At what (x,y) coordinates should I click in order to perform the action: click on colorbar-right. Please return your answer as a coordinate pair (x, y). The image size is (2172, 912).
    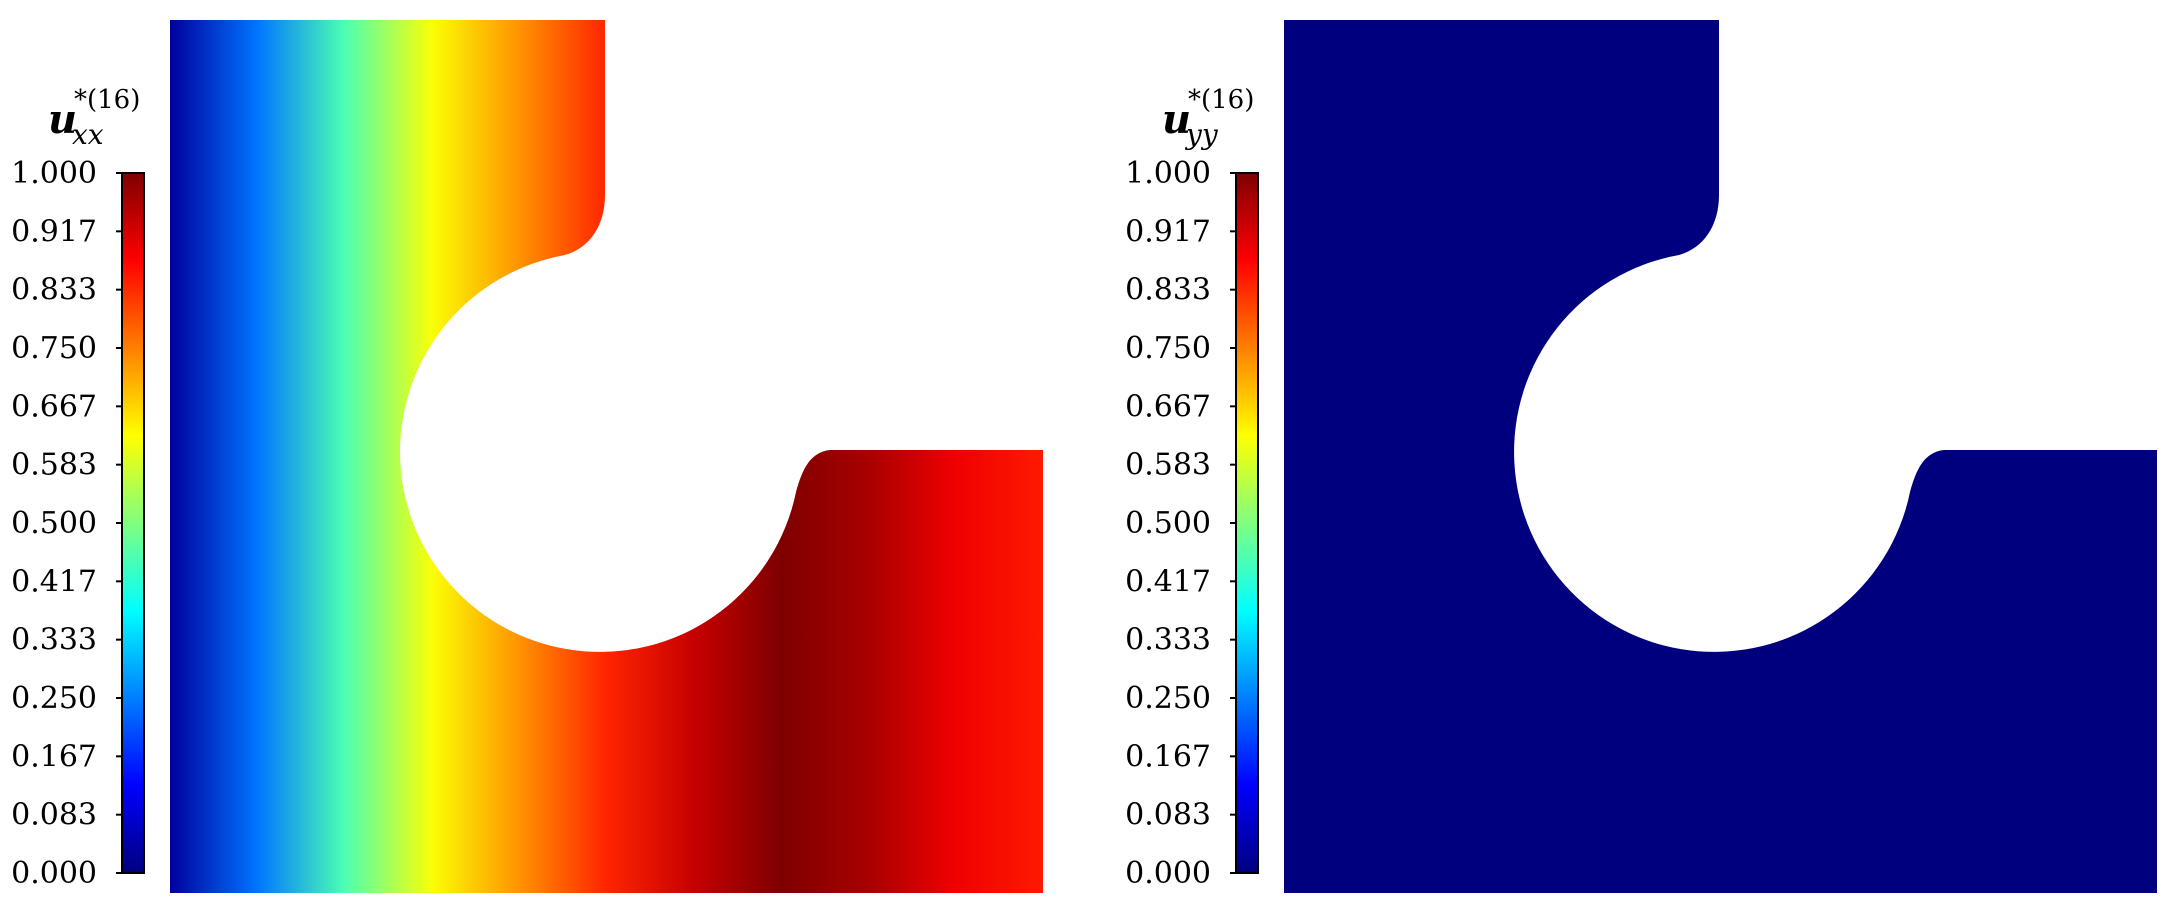
    Looking at the image, I should click on (1247, 523).